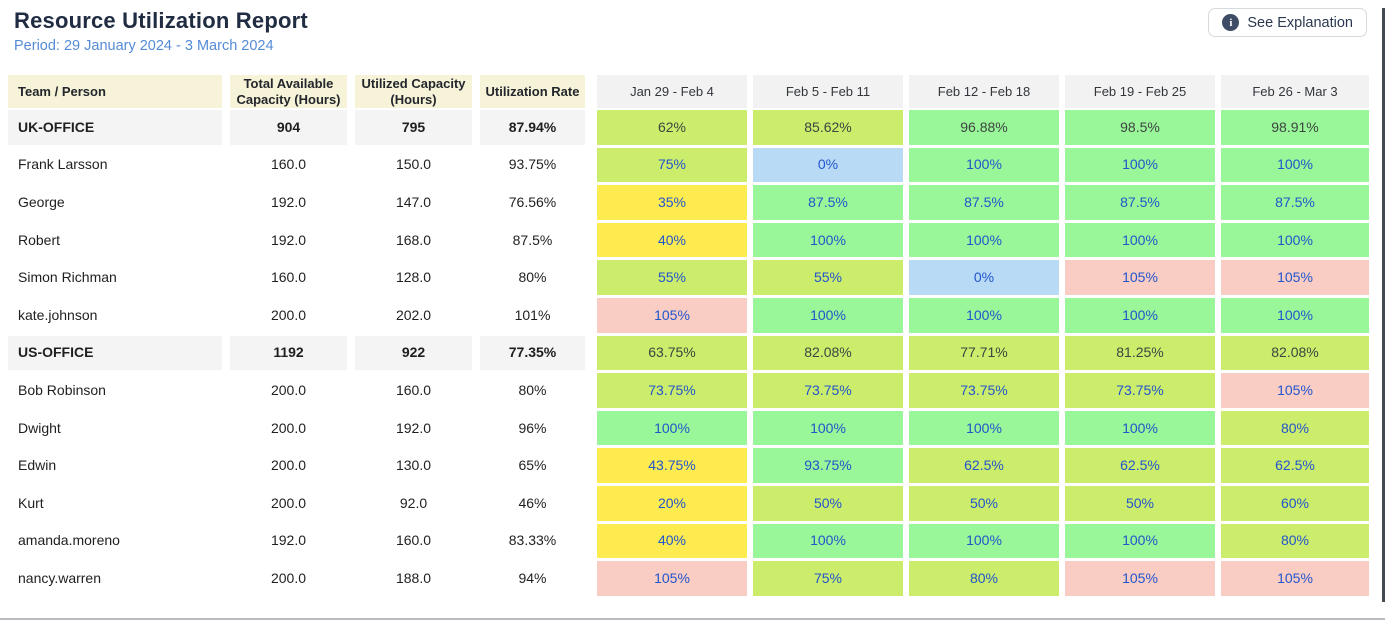 This screenshot has height=620, width=1385. Describe the element at coordinates (1295, 353) in the screenshot. I see `utilization-week-cell: 82.08%` at that location.